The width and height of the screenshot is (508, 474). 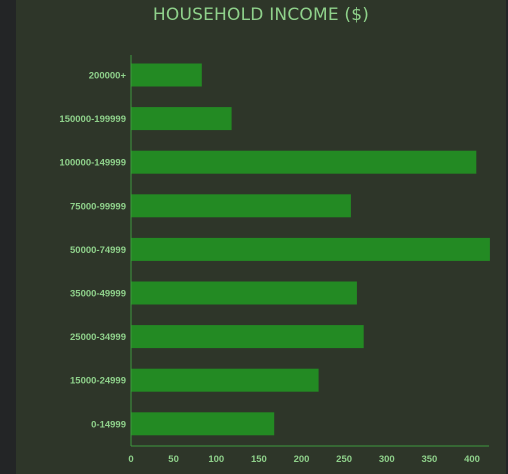 What do you see at coordinates (92, 163) in the screenshot?
I see `category-label: 100000-149999` at bounding box center [92, 163].